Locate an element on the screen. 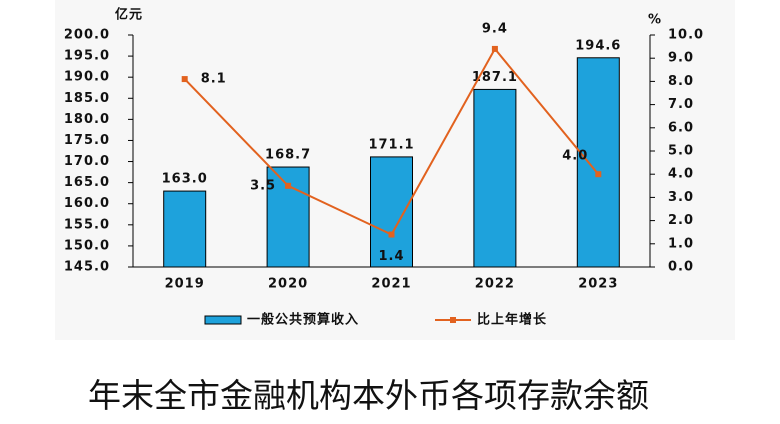  x-tick-label: 2019 is located at coordinates (185, 284).